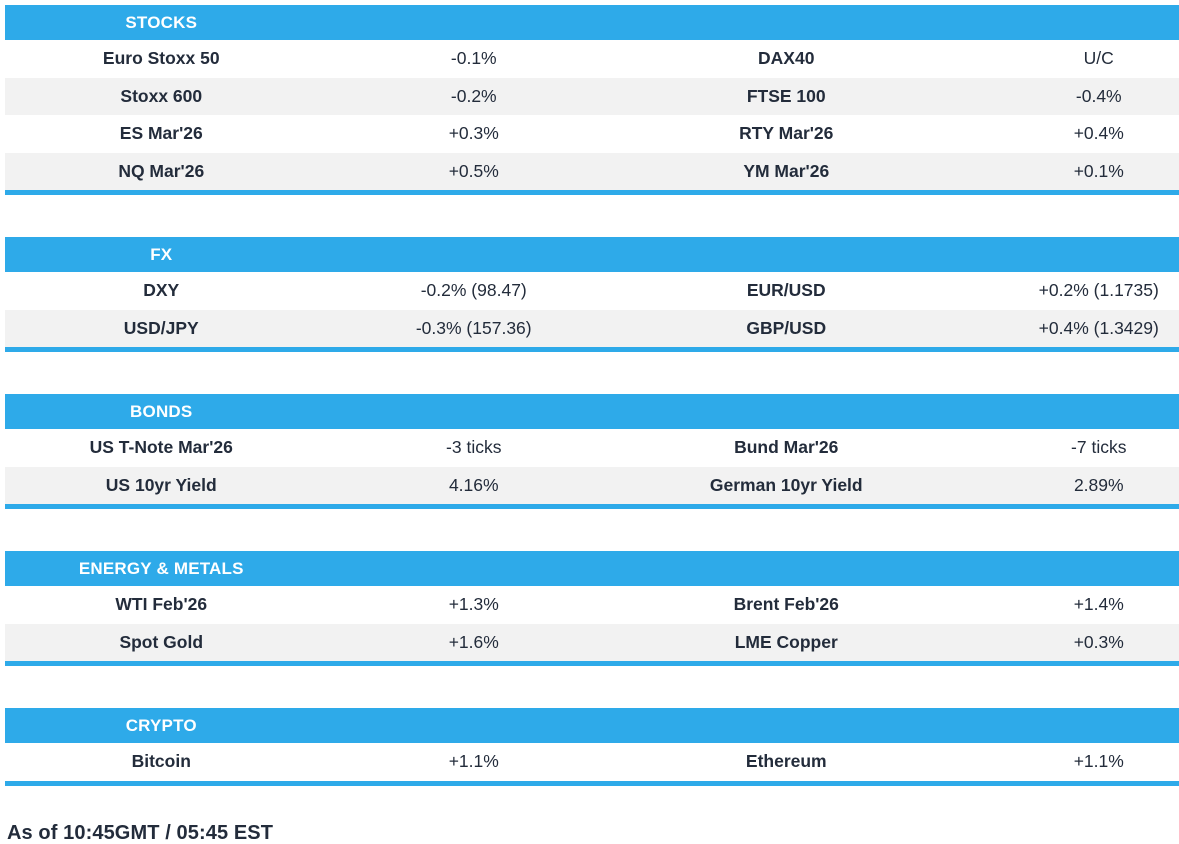 This screenshot has height=844, width=1179. Describe the element at coordinates (161, 22) in the screenshot. I see `section-title: STOCKS` at that location.